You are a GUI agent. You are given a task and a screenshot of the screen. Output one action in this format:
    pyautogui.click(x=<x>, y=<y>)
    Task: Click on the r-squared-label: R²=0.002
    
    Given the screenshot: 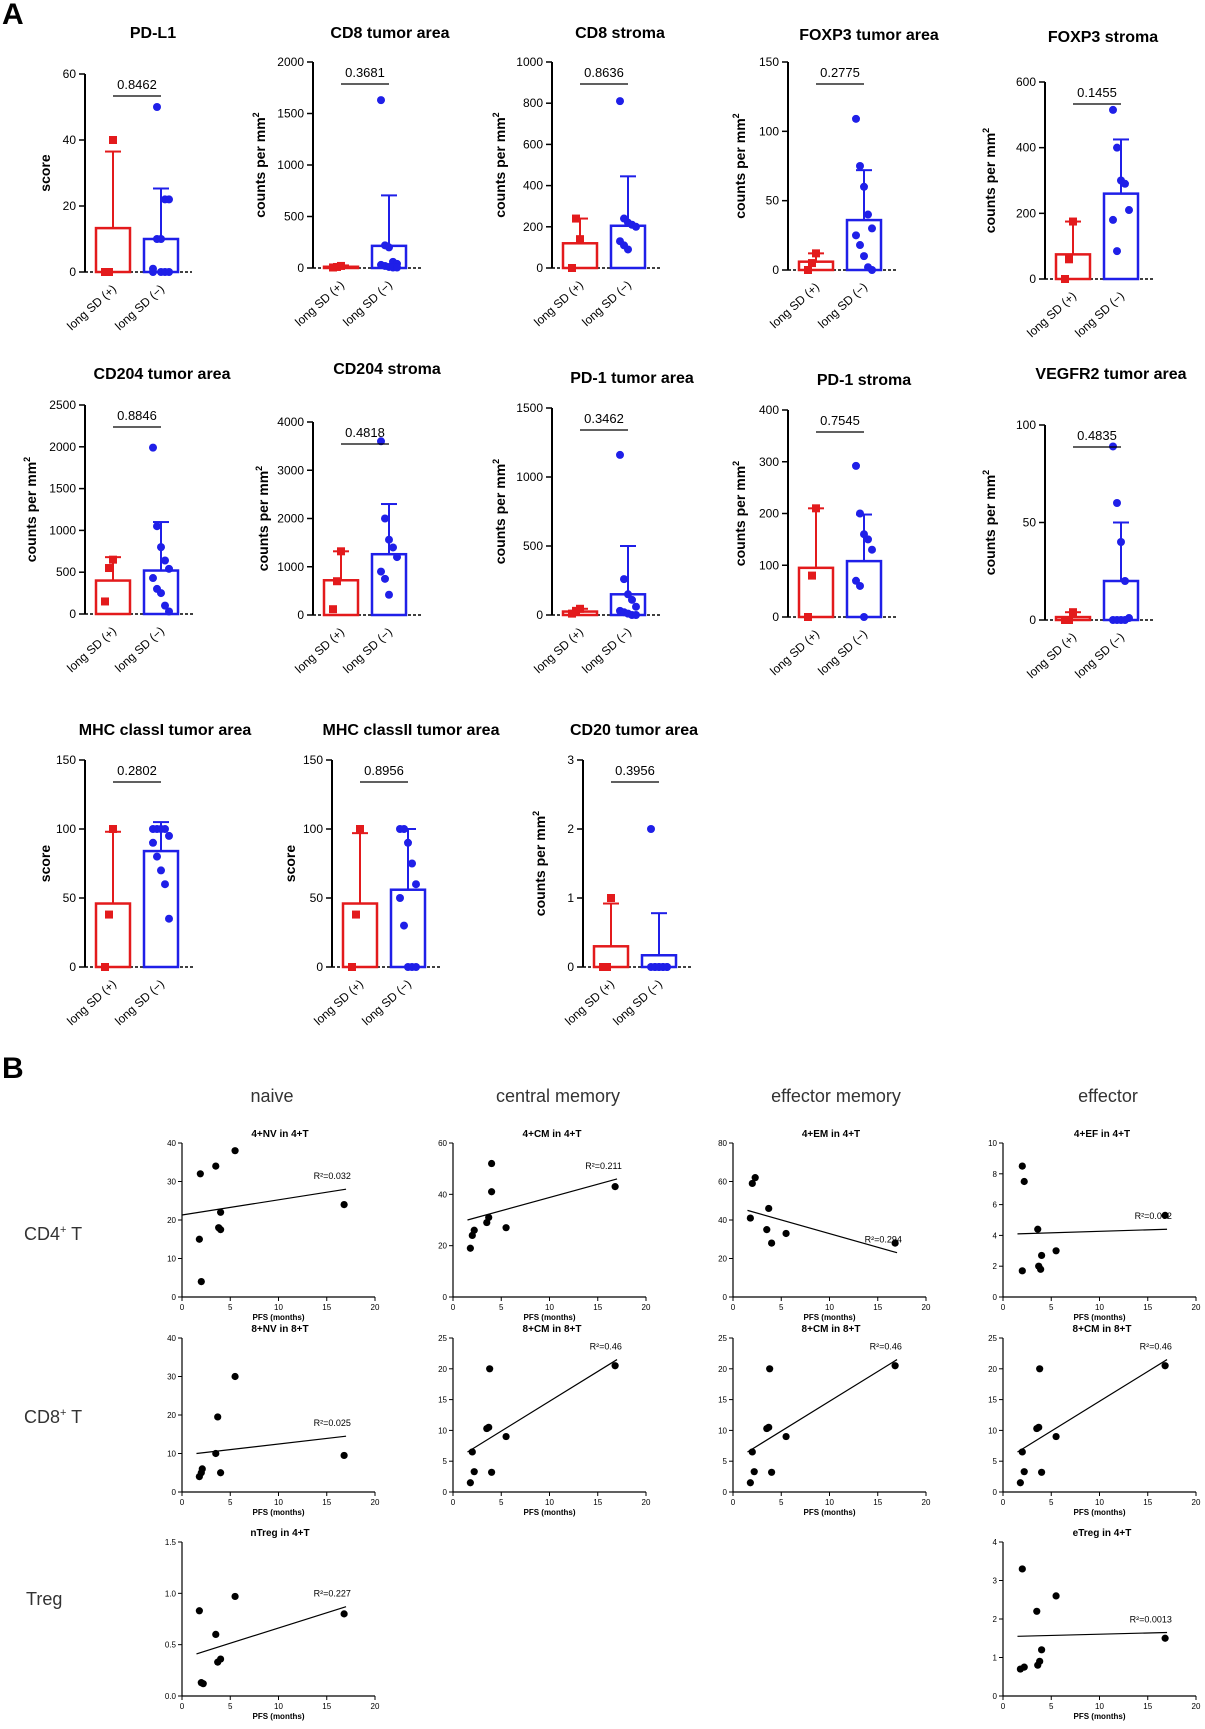 What is the action you would take?
    pyautogui.click(x=1153, y=1216)
    